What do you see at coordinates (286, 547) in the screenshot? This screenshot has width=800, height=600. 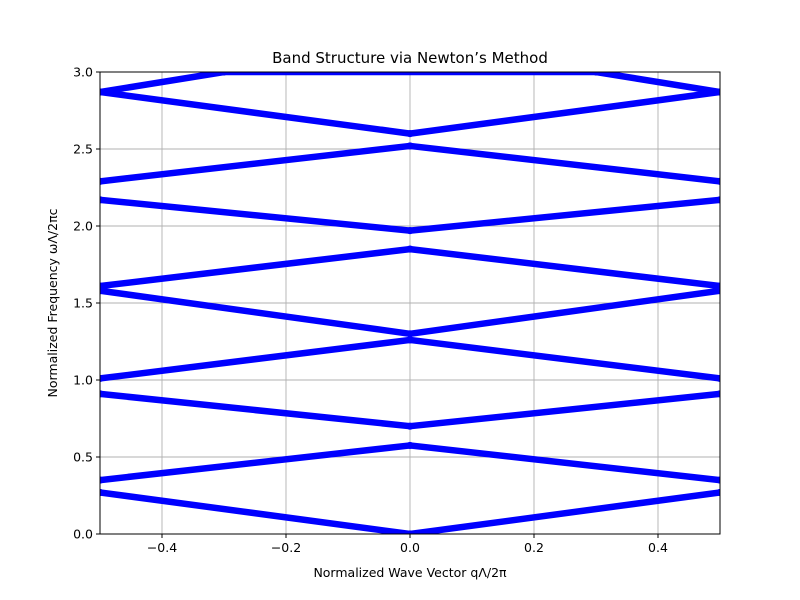 I see `x-tick-label: −0.2` at bounding box center [286, 547].